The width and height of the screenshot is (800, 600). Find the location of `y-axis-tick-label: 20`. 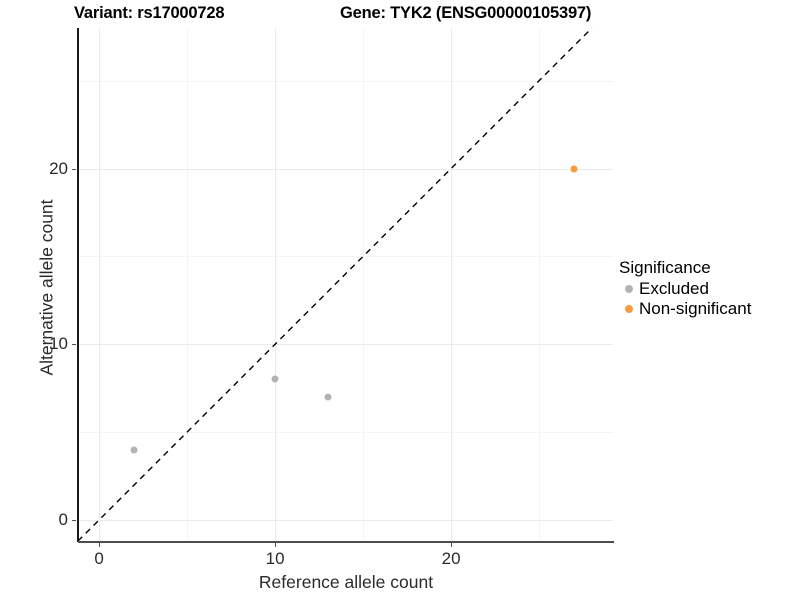

y-axis-tick-label: 20 is located at coordinates (58, 168).